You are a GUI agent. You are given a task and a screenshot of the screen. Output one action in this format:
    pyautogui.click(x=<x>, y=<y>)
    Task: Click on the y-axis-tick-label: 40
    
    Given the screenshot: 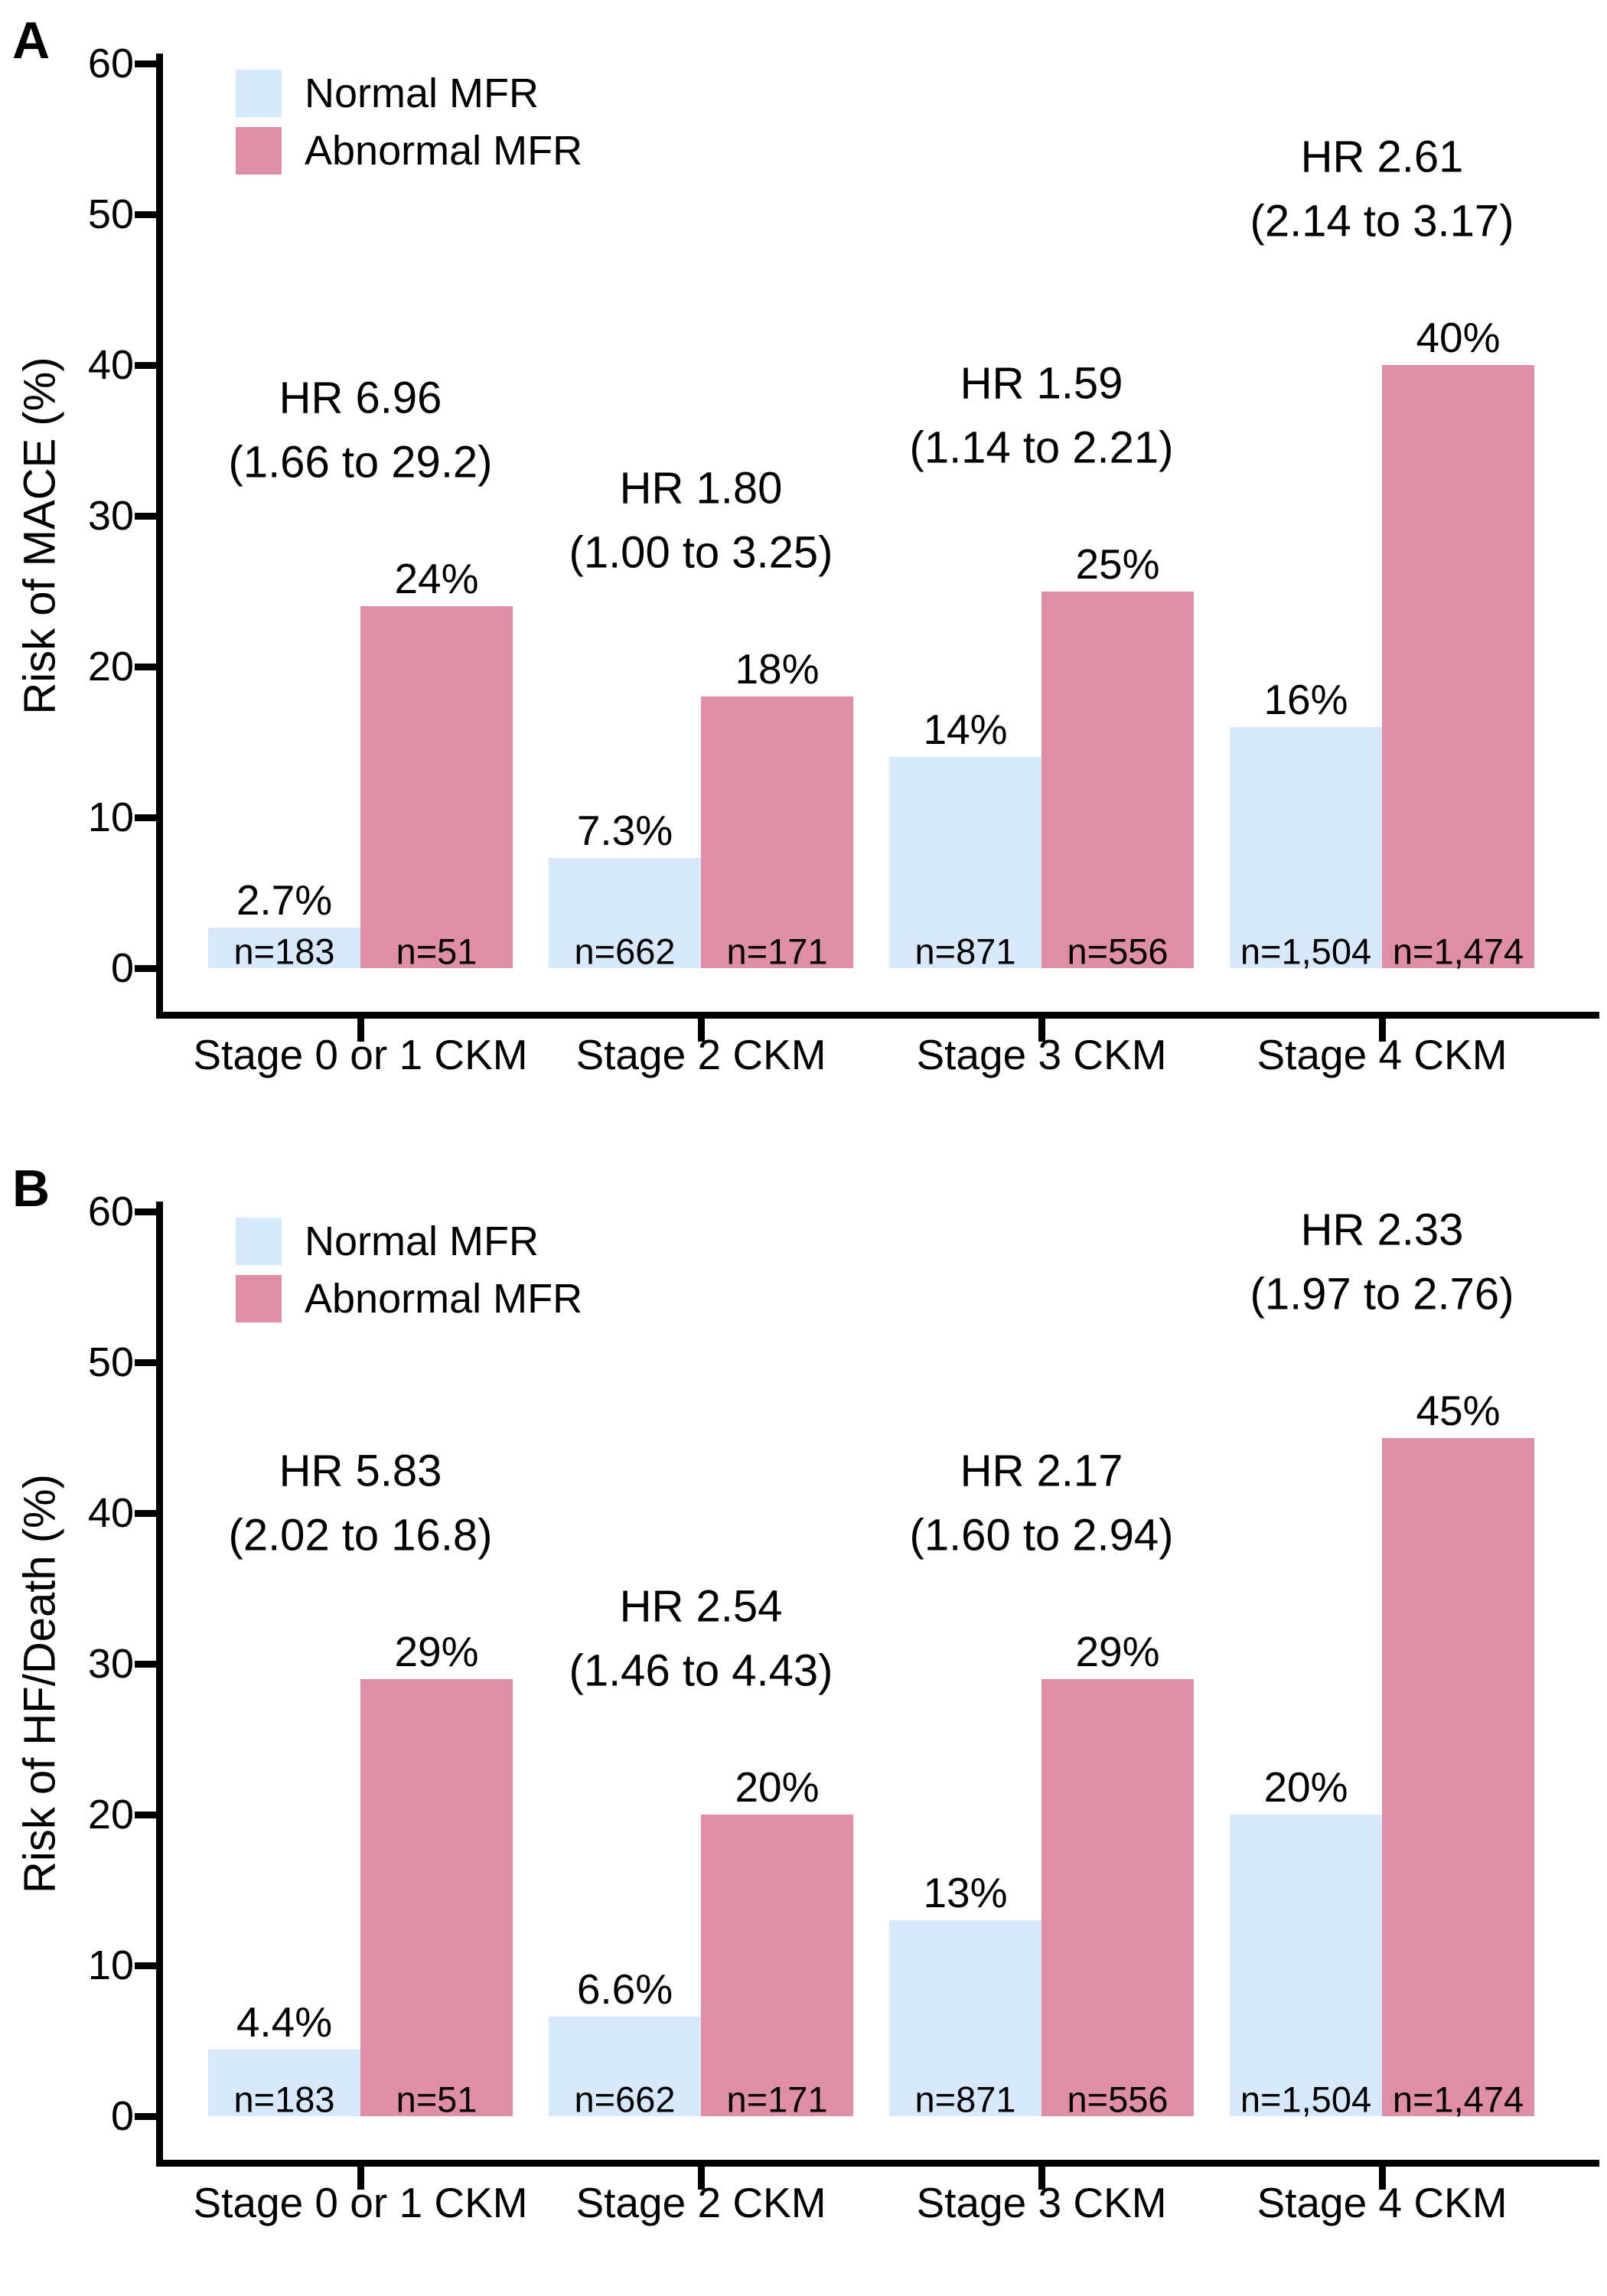 What is the action you would take?
    pyautogui.click(x=111, y=1513)
    